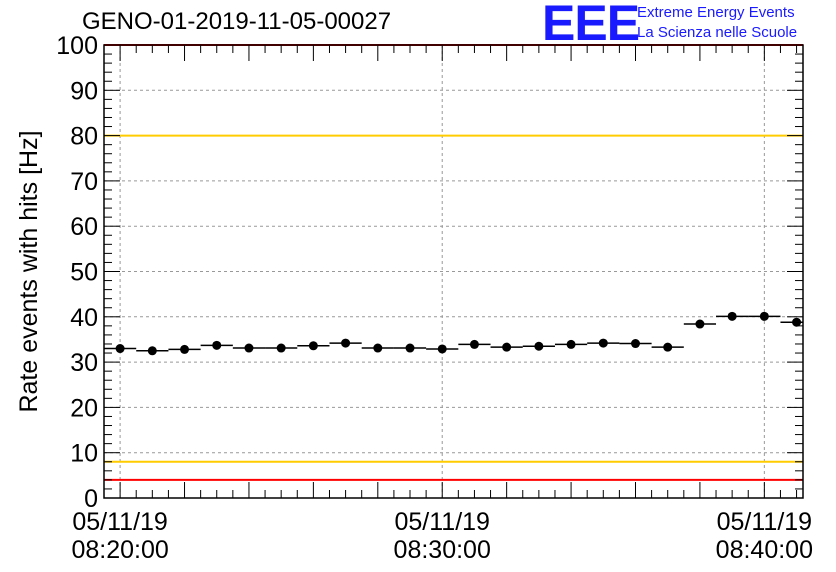  Describe the element at coordinates (84, 318) in the screenshot. I see `y-tick-label: 40` at that location.